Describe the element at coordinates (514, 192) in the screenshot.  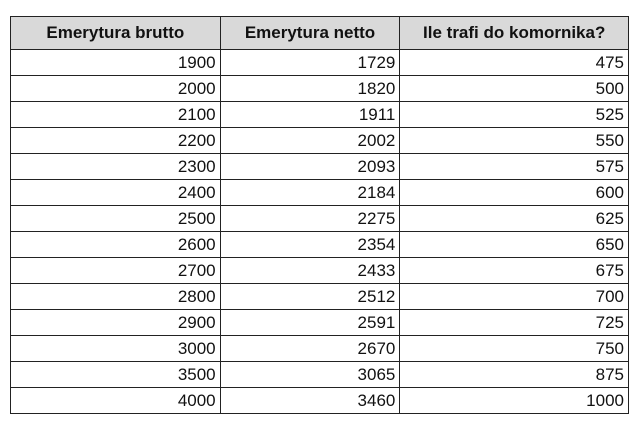
I see `cell-bailiff: 600` at that location.